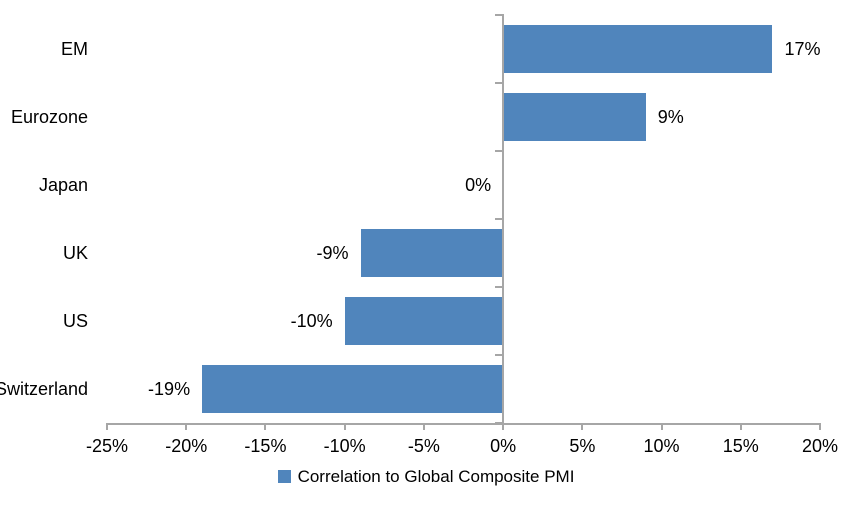 Image resolution: width=852 pixels, height=513 pixels. Describe the element at coordinates (75, 321) in the screenshot. I see `category-label: US` at that location.